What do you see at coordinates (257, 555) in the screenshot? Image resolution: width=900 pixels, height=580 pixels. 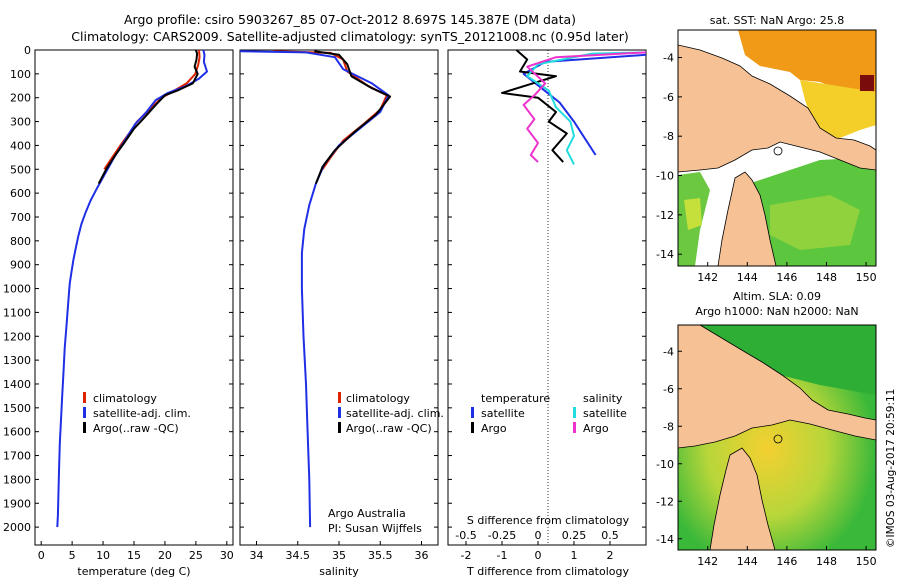 I see `x-tick-label: 34` at bounding box center [257, 555].